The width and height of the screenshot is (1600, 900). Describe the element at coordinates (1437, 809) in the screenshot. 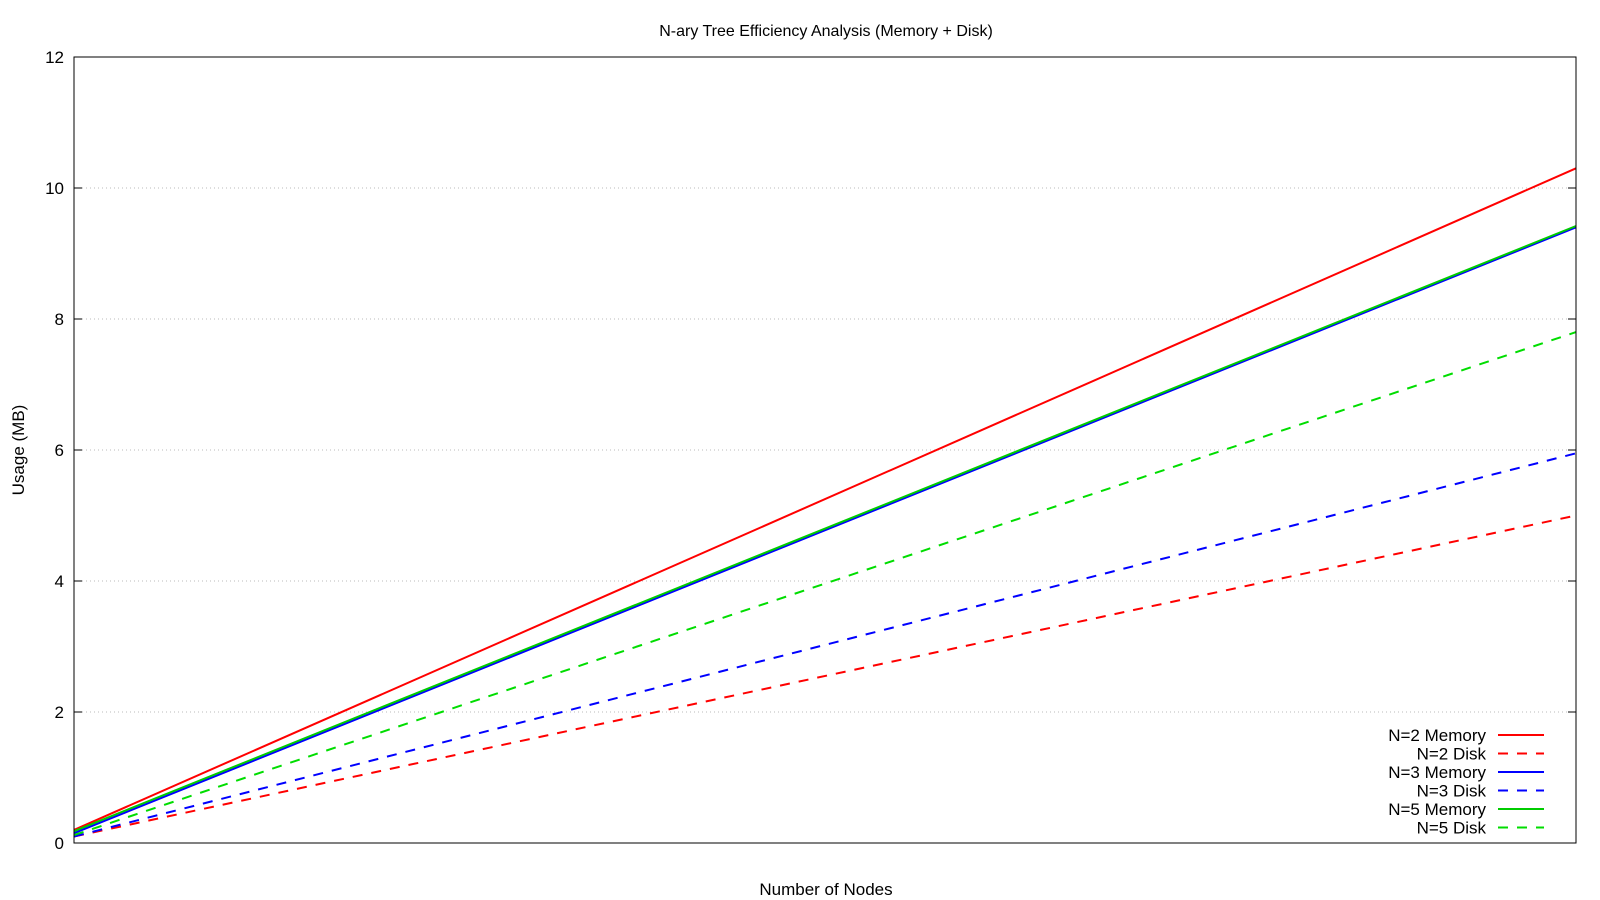

I see `legend-label: N=5 Memory` at that location.